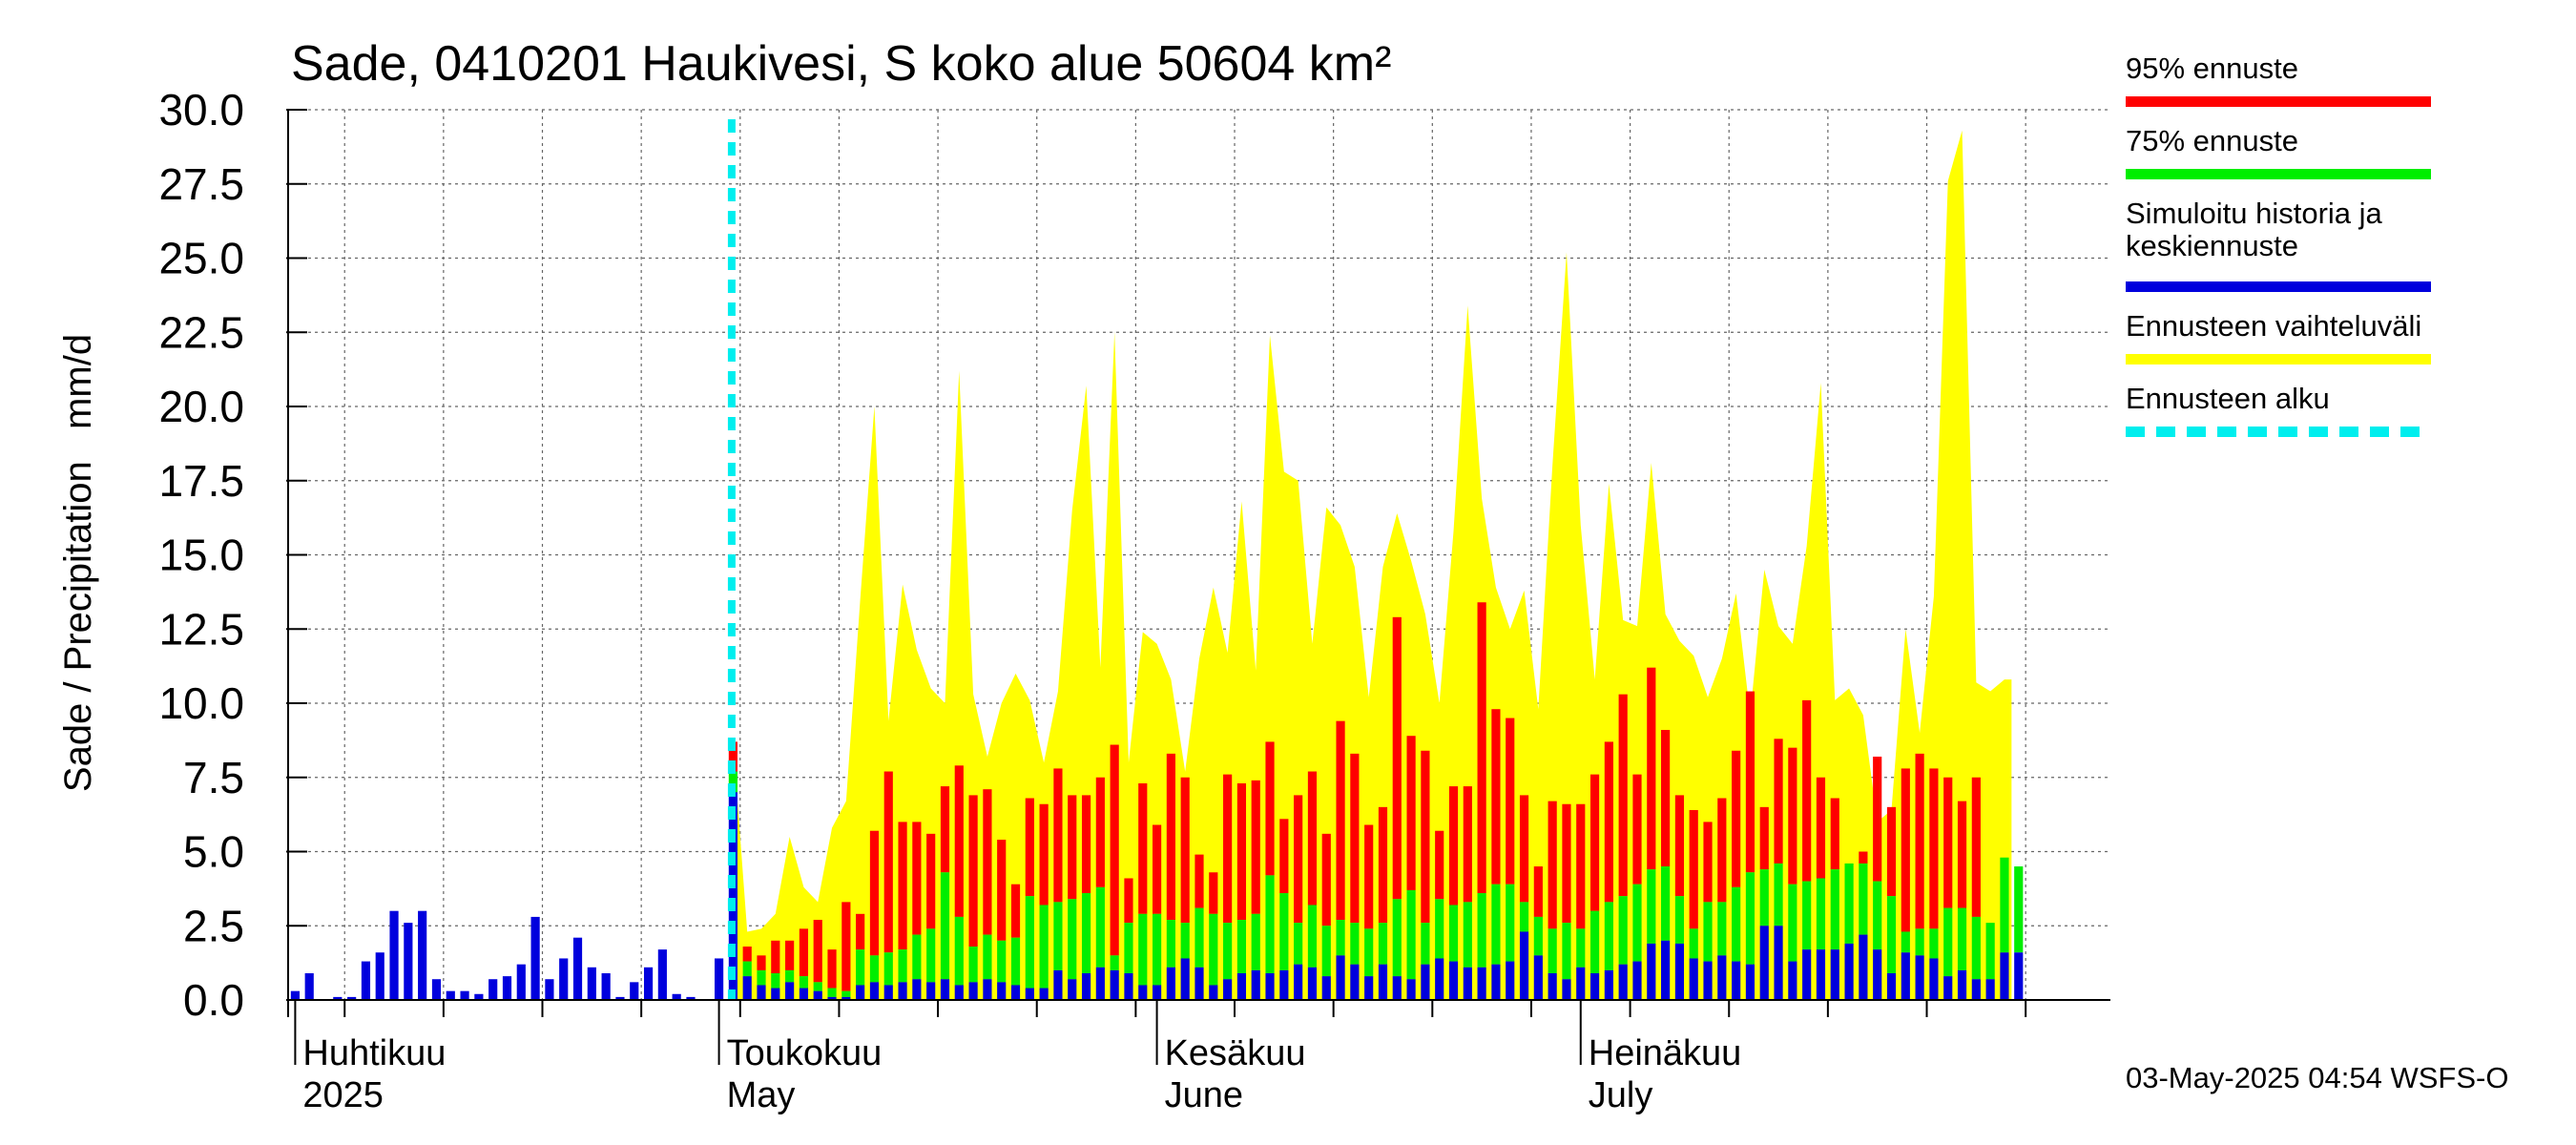  I want to click on month-label-sub: July, so click(1621, 1095).